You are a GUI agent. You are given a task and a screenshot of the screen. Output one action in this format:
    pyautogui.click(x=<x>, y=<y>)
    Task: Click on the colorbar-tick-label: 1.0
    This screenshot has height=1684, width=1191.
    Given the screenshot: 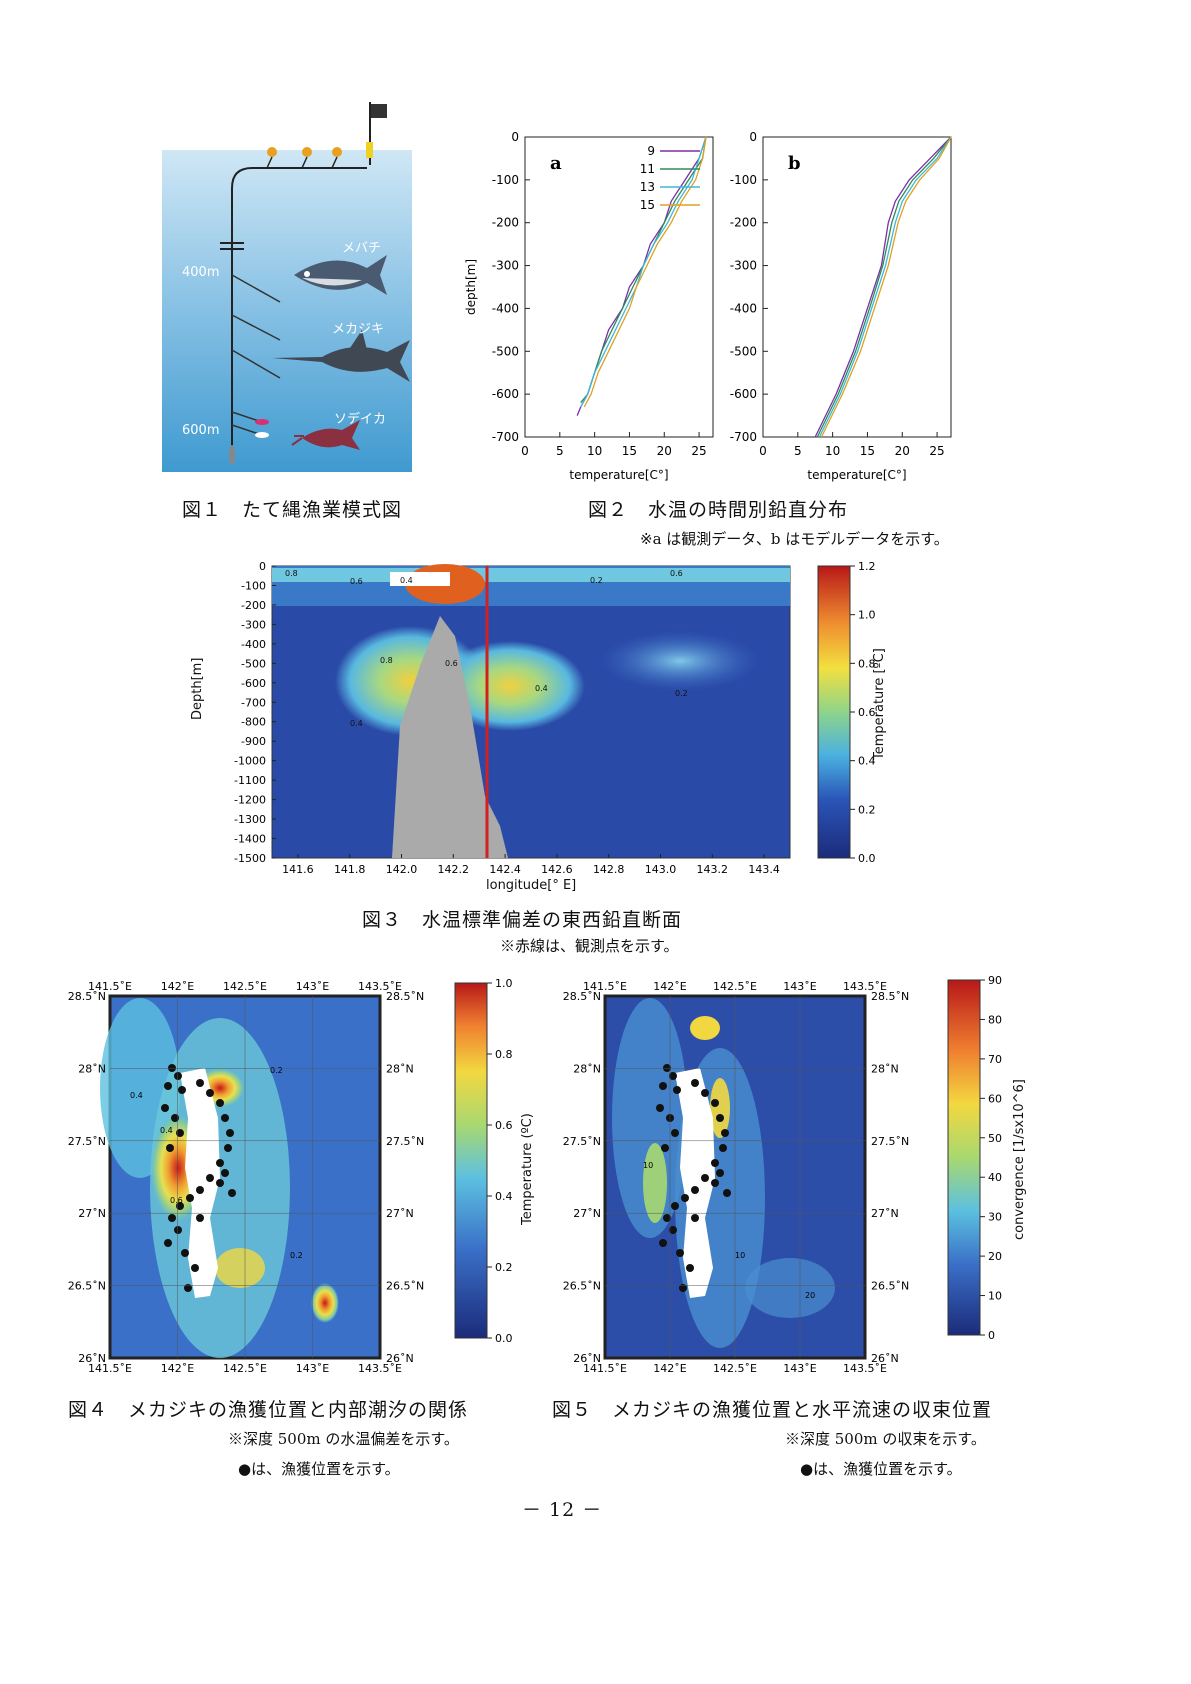 What is the action you would take?
    pyautogui.click(x=504, y=983)
    